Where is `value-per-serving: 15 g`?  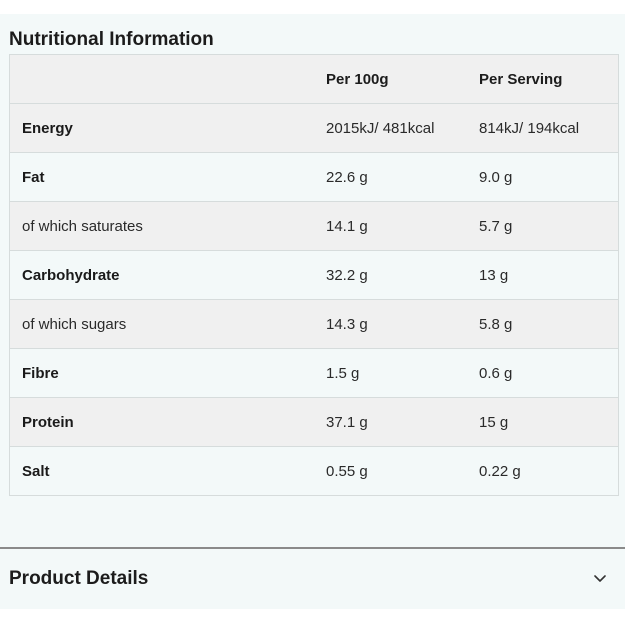 value-per-serving: 15 g is located at coordinates (543, 422).